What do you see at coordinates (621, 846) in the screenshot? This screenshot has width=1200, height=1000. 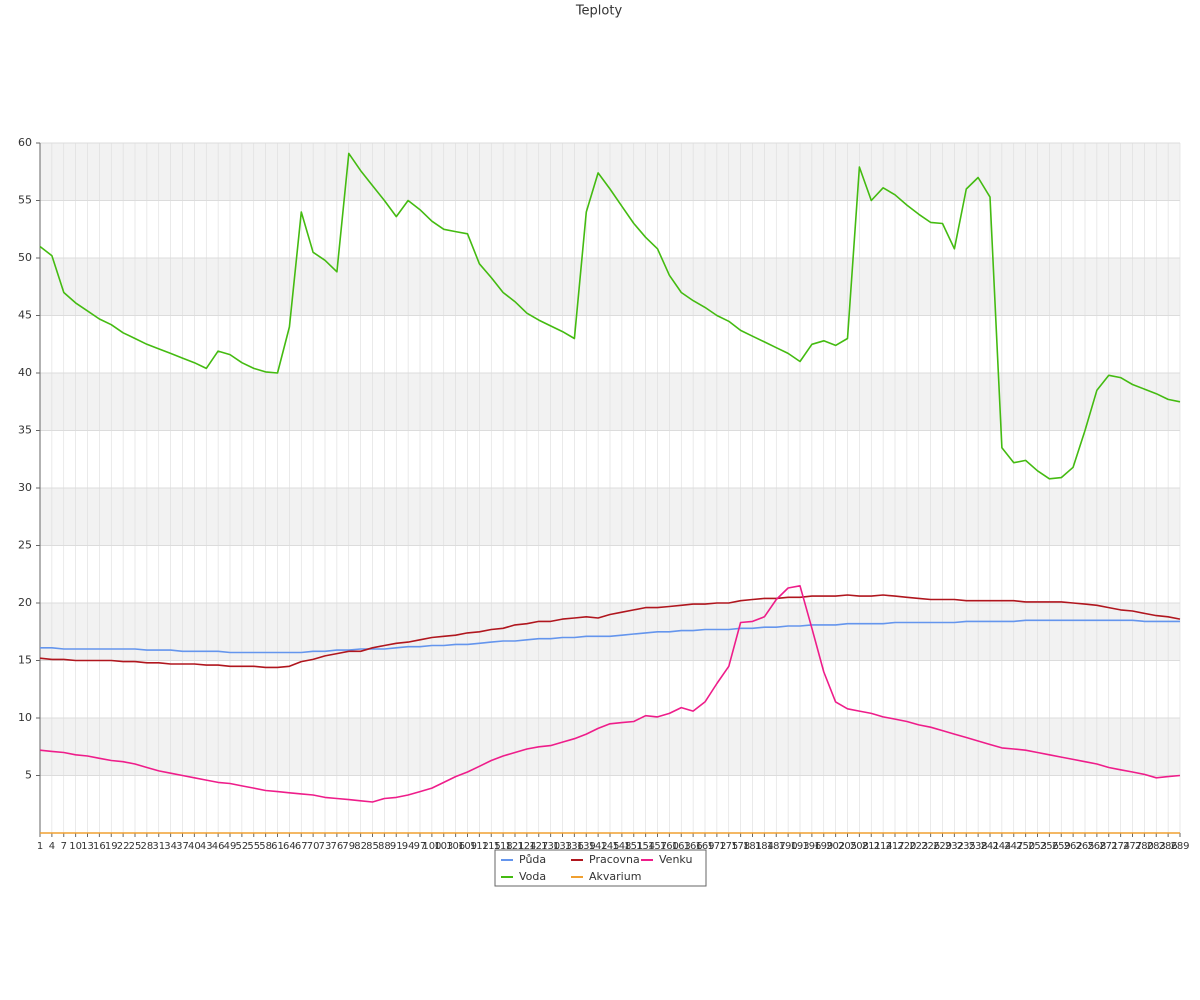 I see `x-tick-label: 148` at bounding box center [621, 846].